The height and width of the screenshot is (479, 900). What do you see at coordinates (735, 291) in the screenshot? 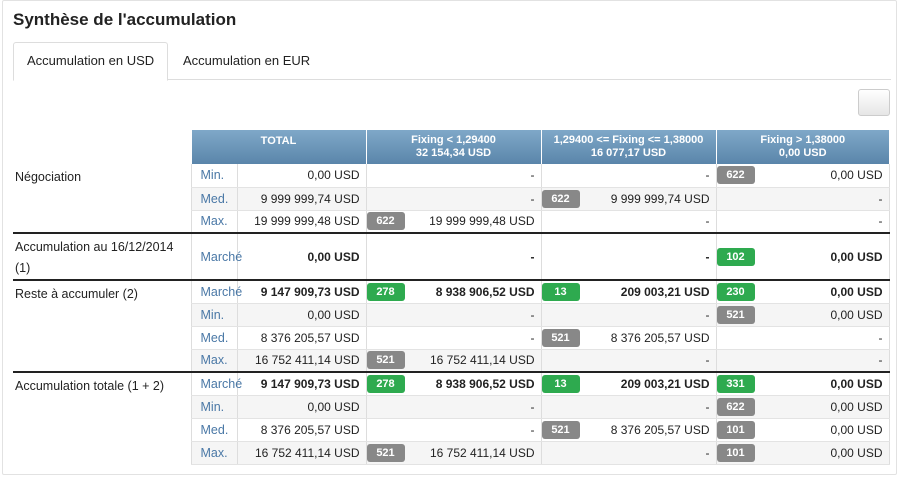
I see `count-badge: 230` at bounding box center [735, 291].